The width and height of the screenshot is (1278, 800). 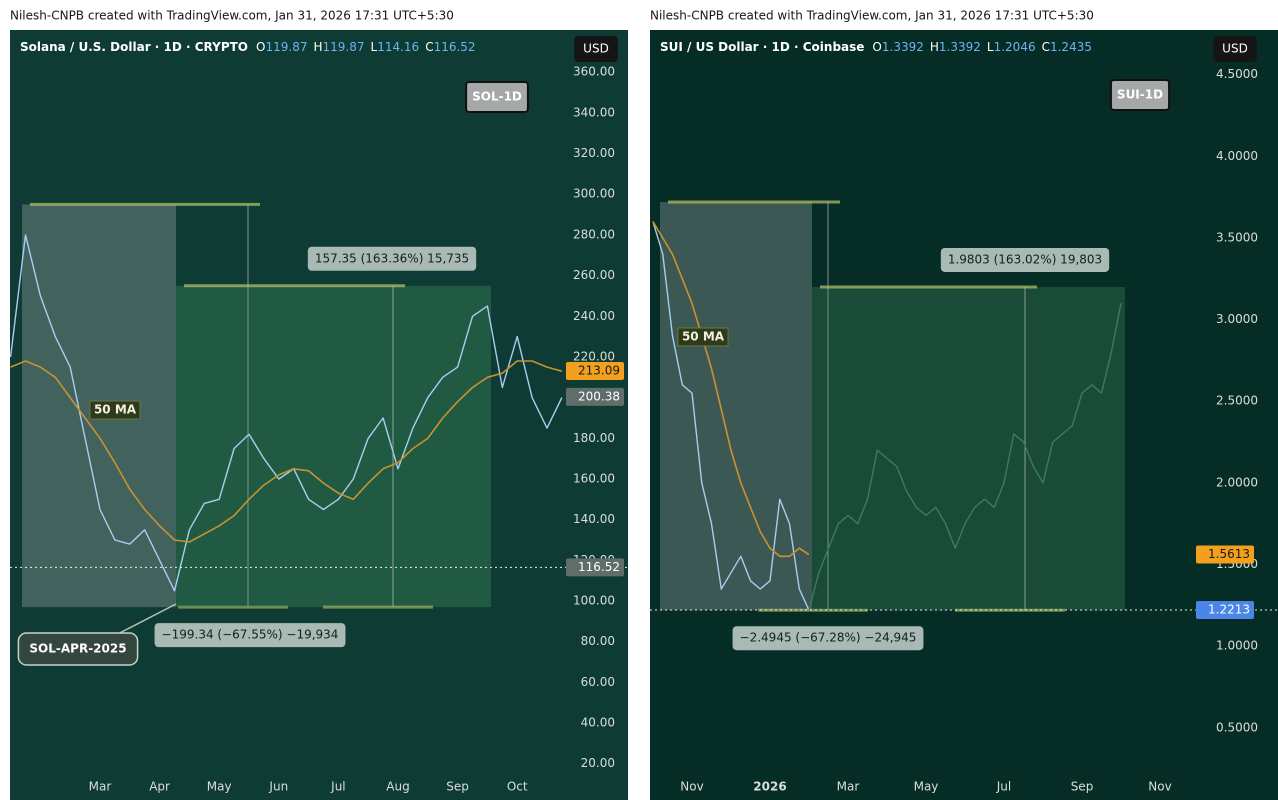 I want to click on y-tick-label: 320.00, so click(x=594, y=153).